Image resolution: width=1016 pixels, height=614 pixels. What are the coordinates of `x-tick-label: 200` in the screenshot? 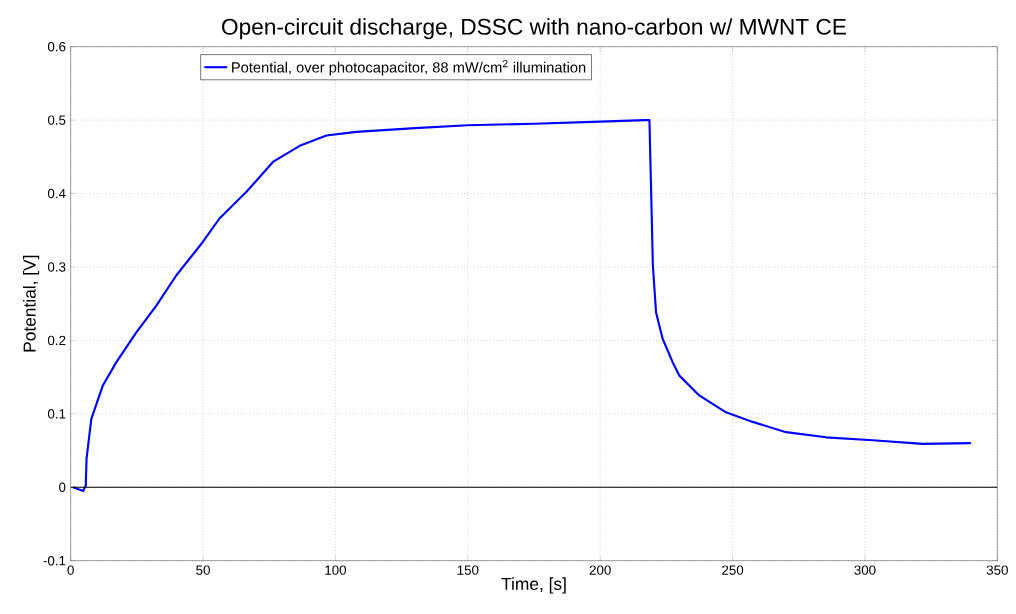 It's located at (600, 570).